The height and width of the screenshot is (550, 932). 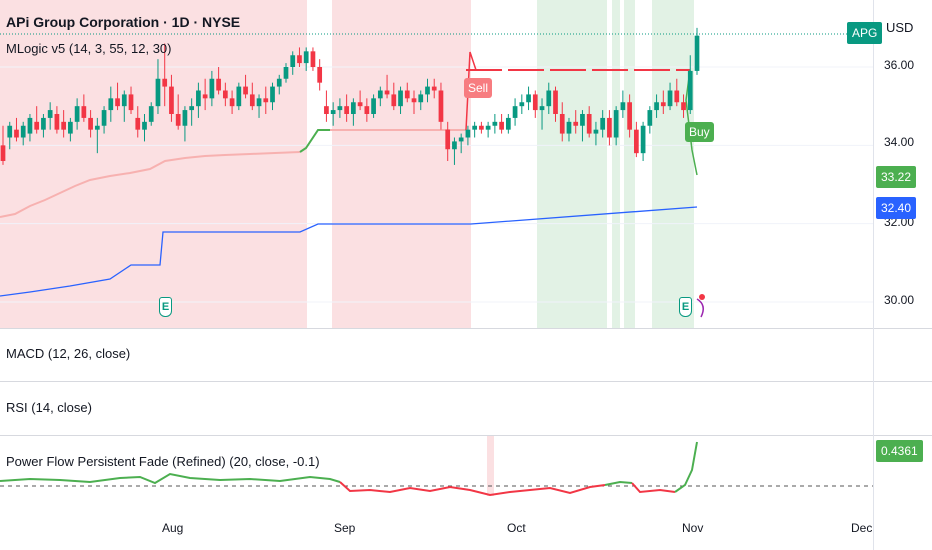 What do you see at coordinates (701, 306) in the screenshot?
I see `dividend-icon` at bounding box center [701, 306].